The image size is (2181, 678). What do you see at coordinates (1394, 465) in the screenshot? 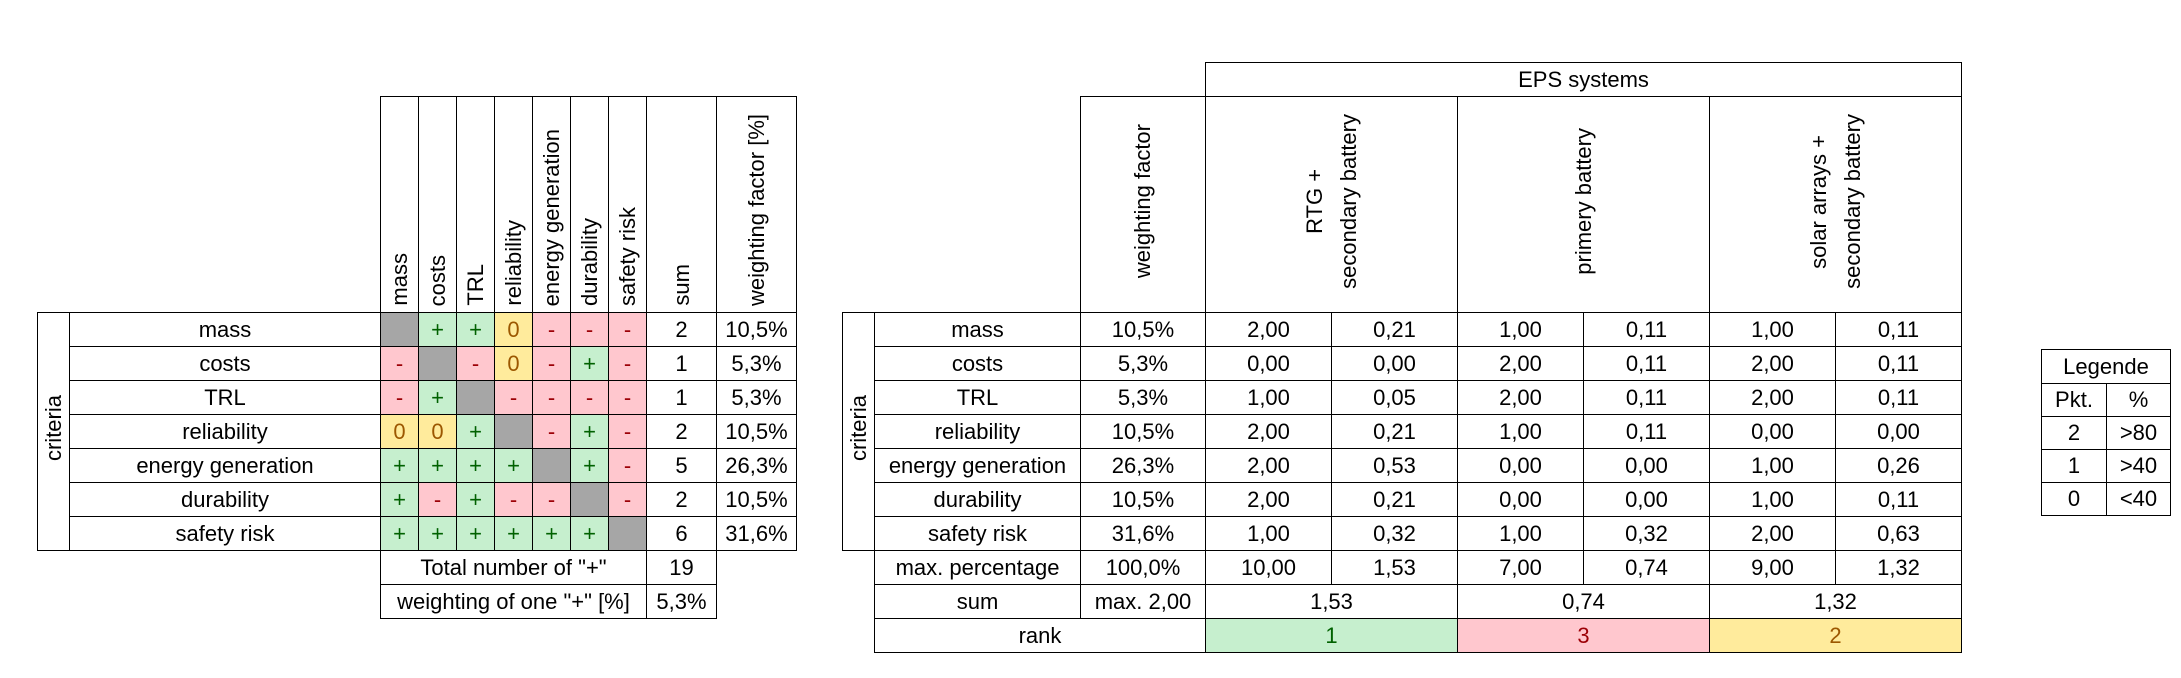
I see `weighted-value: 0,53` at bounding box center [1394, 465].